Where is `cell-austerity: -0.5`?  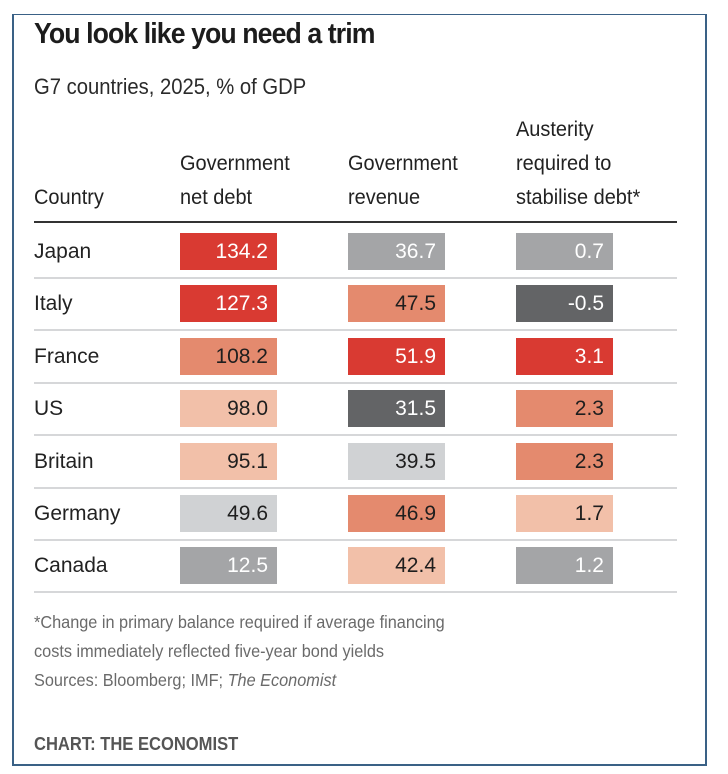 cell-austerity: -0.5 is located at coordinates (564, 304).